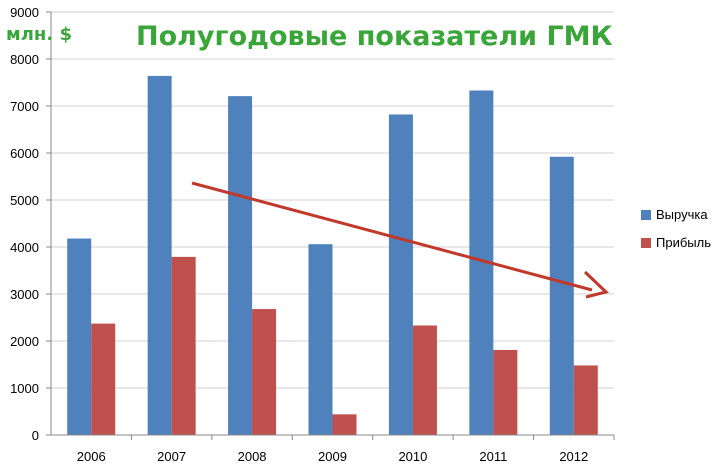 This screenshot has height=470, width=720. Describe the element at coordinates (24, 294) in the screenshot. I see `y-tick-label: 3000` at that location.